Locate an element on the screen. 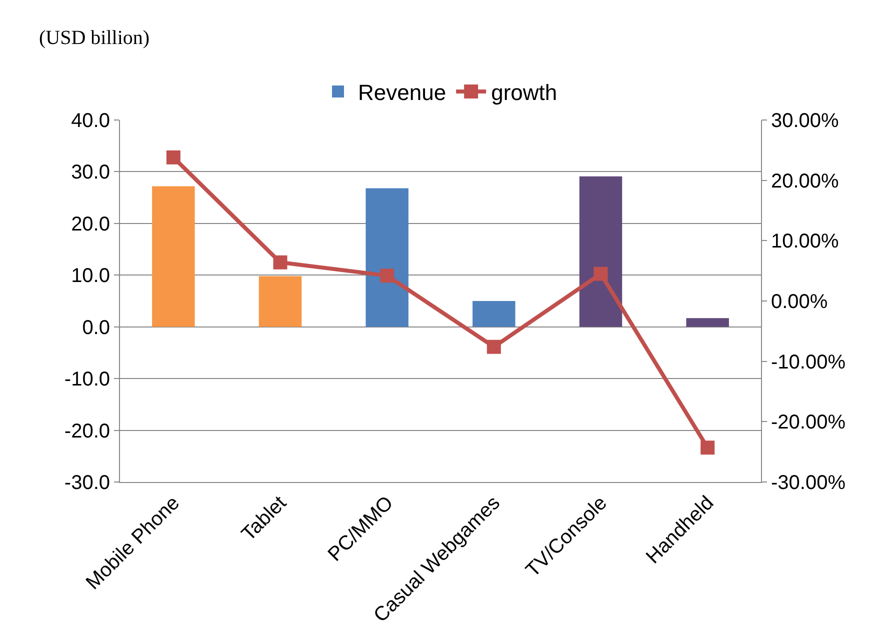  y2-tick-label: -30.00% is located at coordinates (808, 483).